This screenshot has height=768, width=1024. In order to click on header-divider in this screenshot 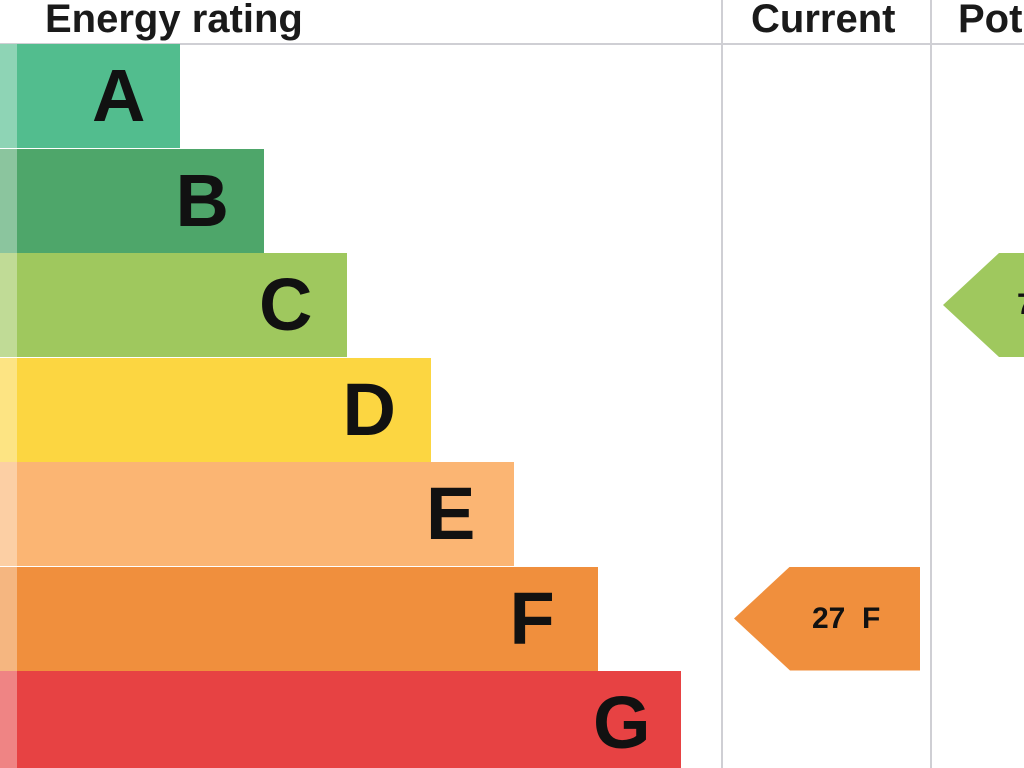, I will do `click(512, 44)`.